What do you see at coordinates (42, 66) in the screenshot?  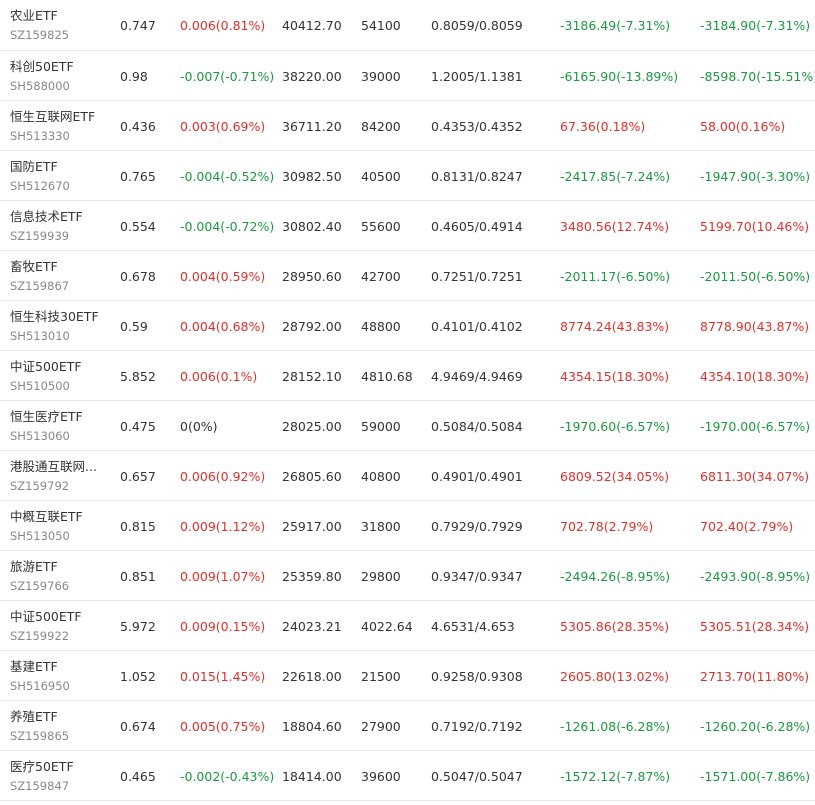 I see `etf-name: 科创50ETF` at bounding box center [42, 66].